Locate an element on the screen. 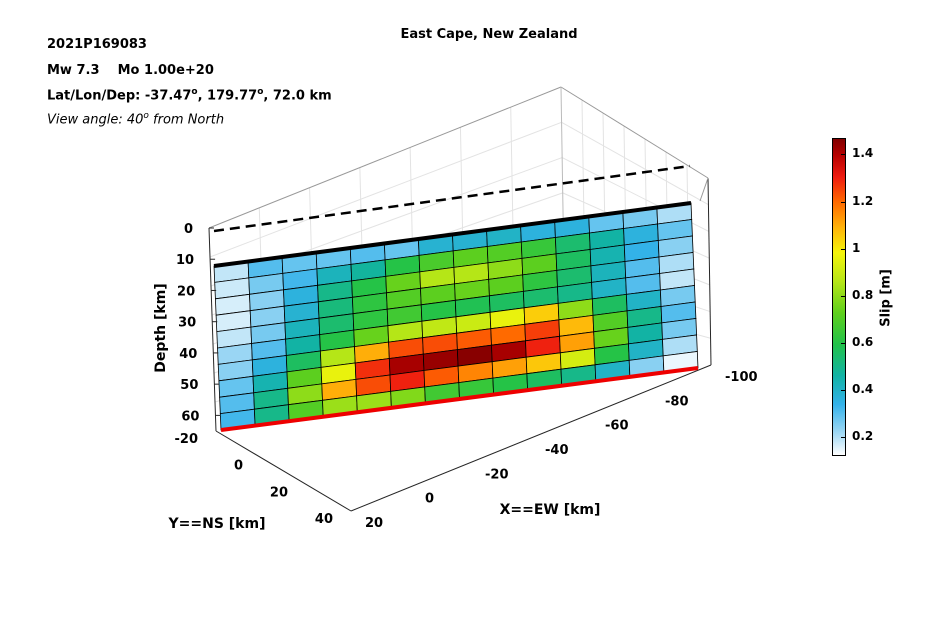  z-tick-label: 20 is located at coordinates (186, 291).